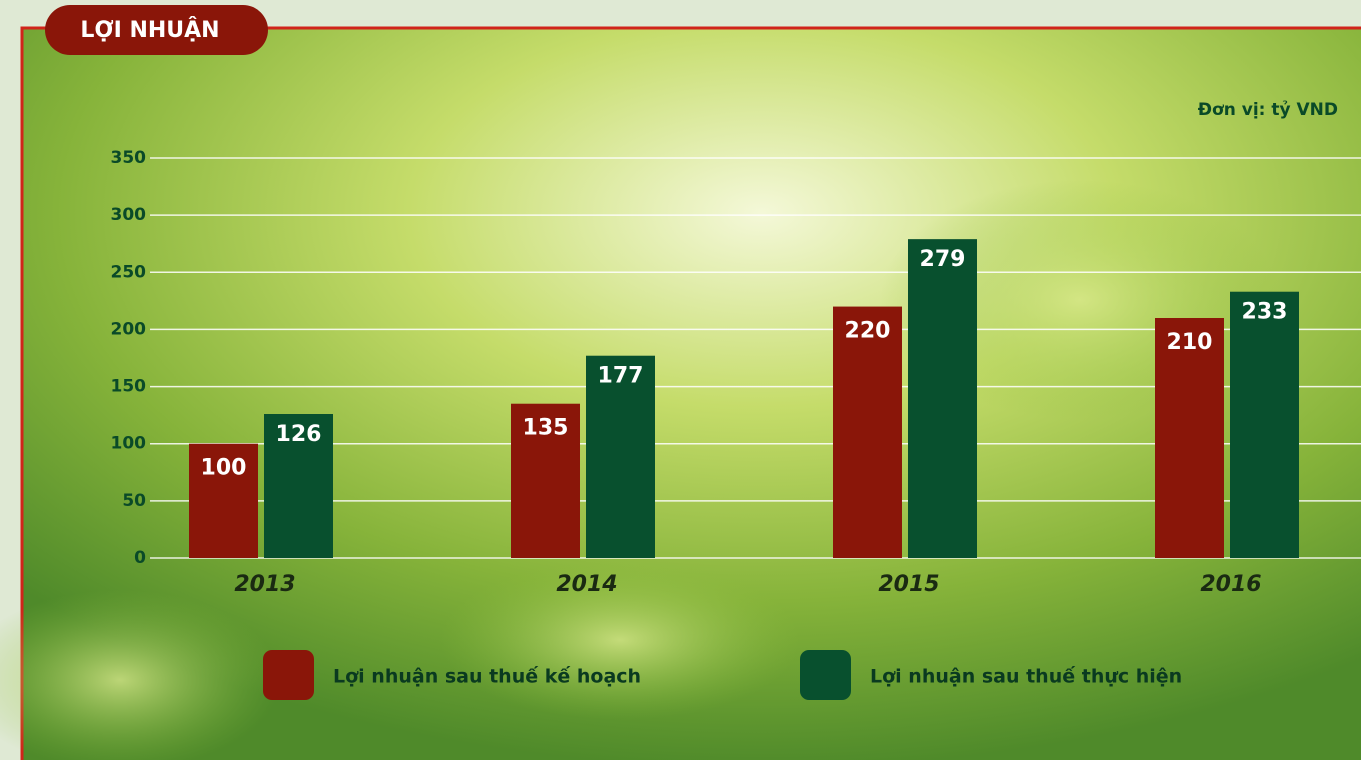 The width and height of the screenshot is (1361, 760). Describe the element at coordinates (129, 272) in the screenshot. I see `y-tick-label: 250` at that location.